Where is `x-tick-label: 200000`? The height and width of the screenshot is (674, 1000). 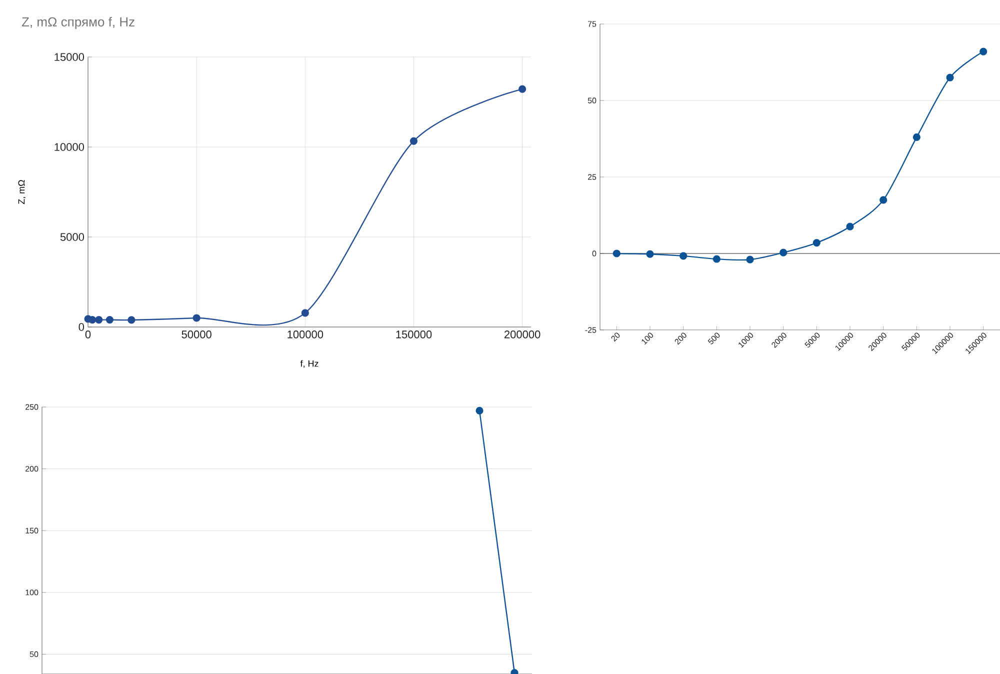 x-tick-label: 200000 is located at coordinates (522, 334).